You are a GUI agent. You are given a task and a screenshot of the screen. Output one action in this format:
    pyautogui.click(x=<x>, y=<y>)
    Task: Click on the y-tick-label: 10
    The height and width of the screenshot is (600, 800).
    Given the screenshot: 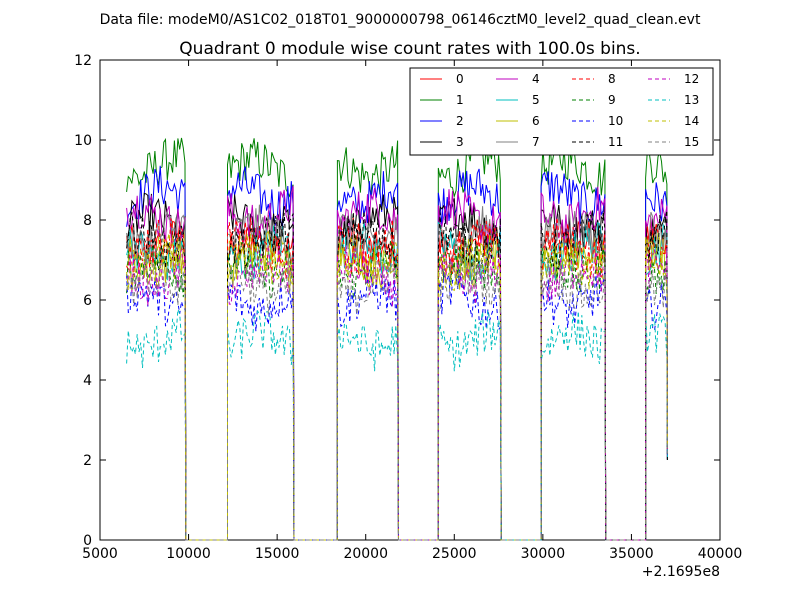 What is the action you would take?
    pyautogui.click(x=83, y=141)
    